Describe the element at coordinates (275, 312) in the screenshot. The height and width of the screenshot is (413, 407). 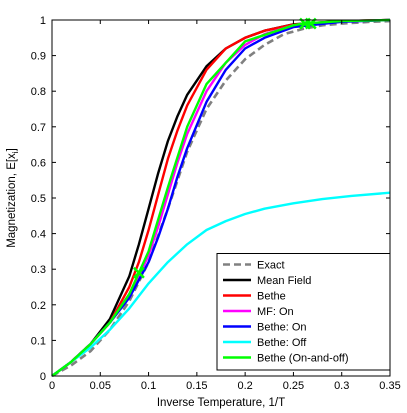
I see `legend-label: MF: On` at that location.